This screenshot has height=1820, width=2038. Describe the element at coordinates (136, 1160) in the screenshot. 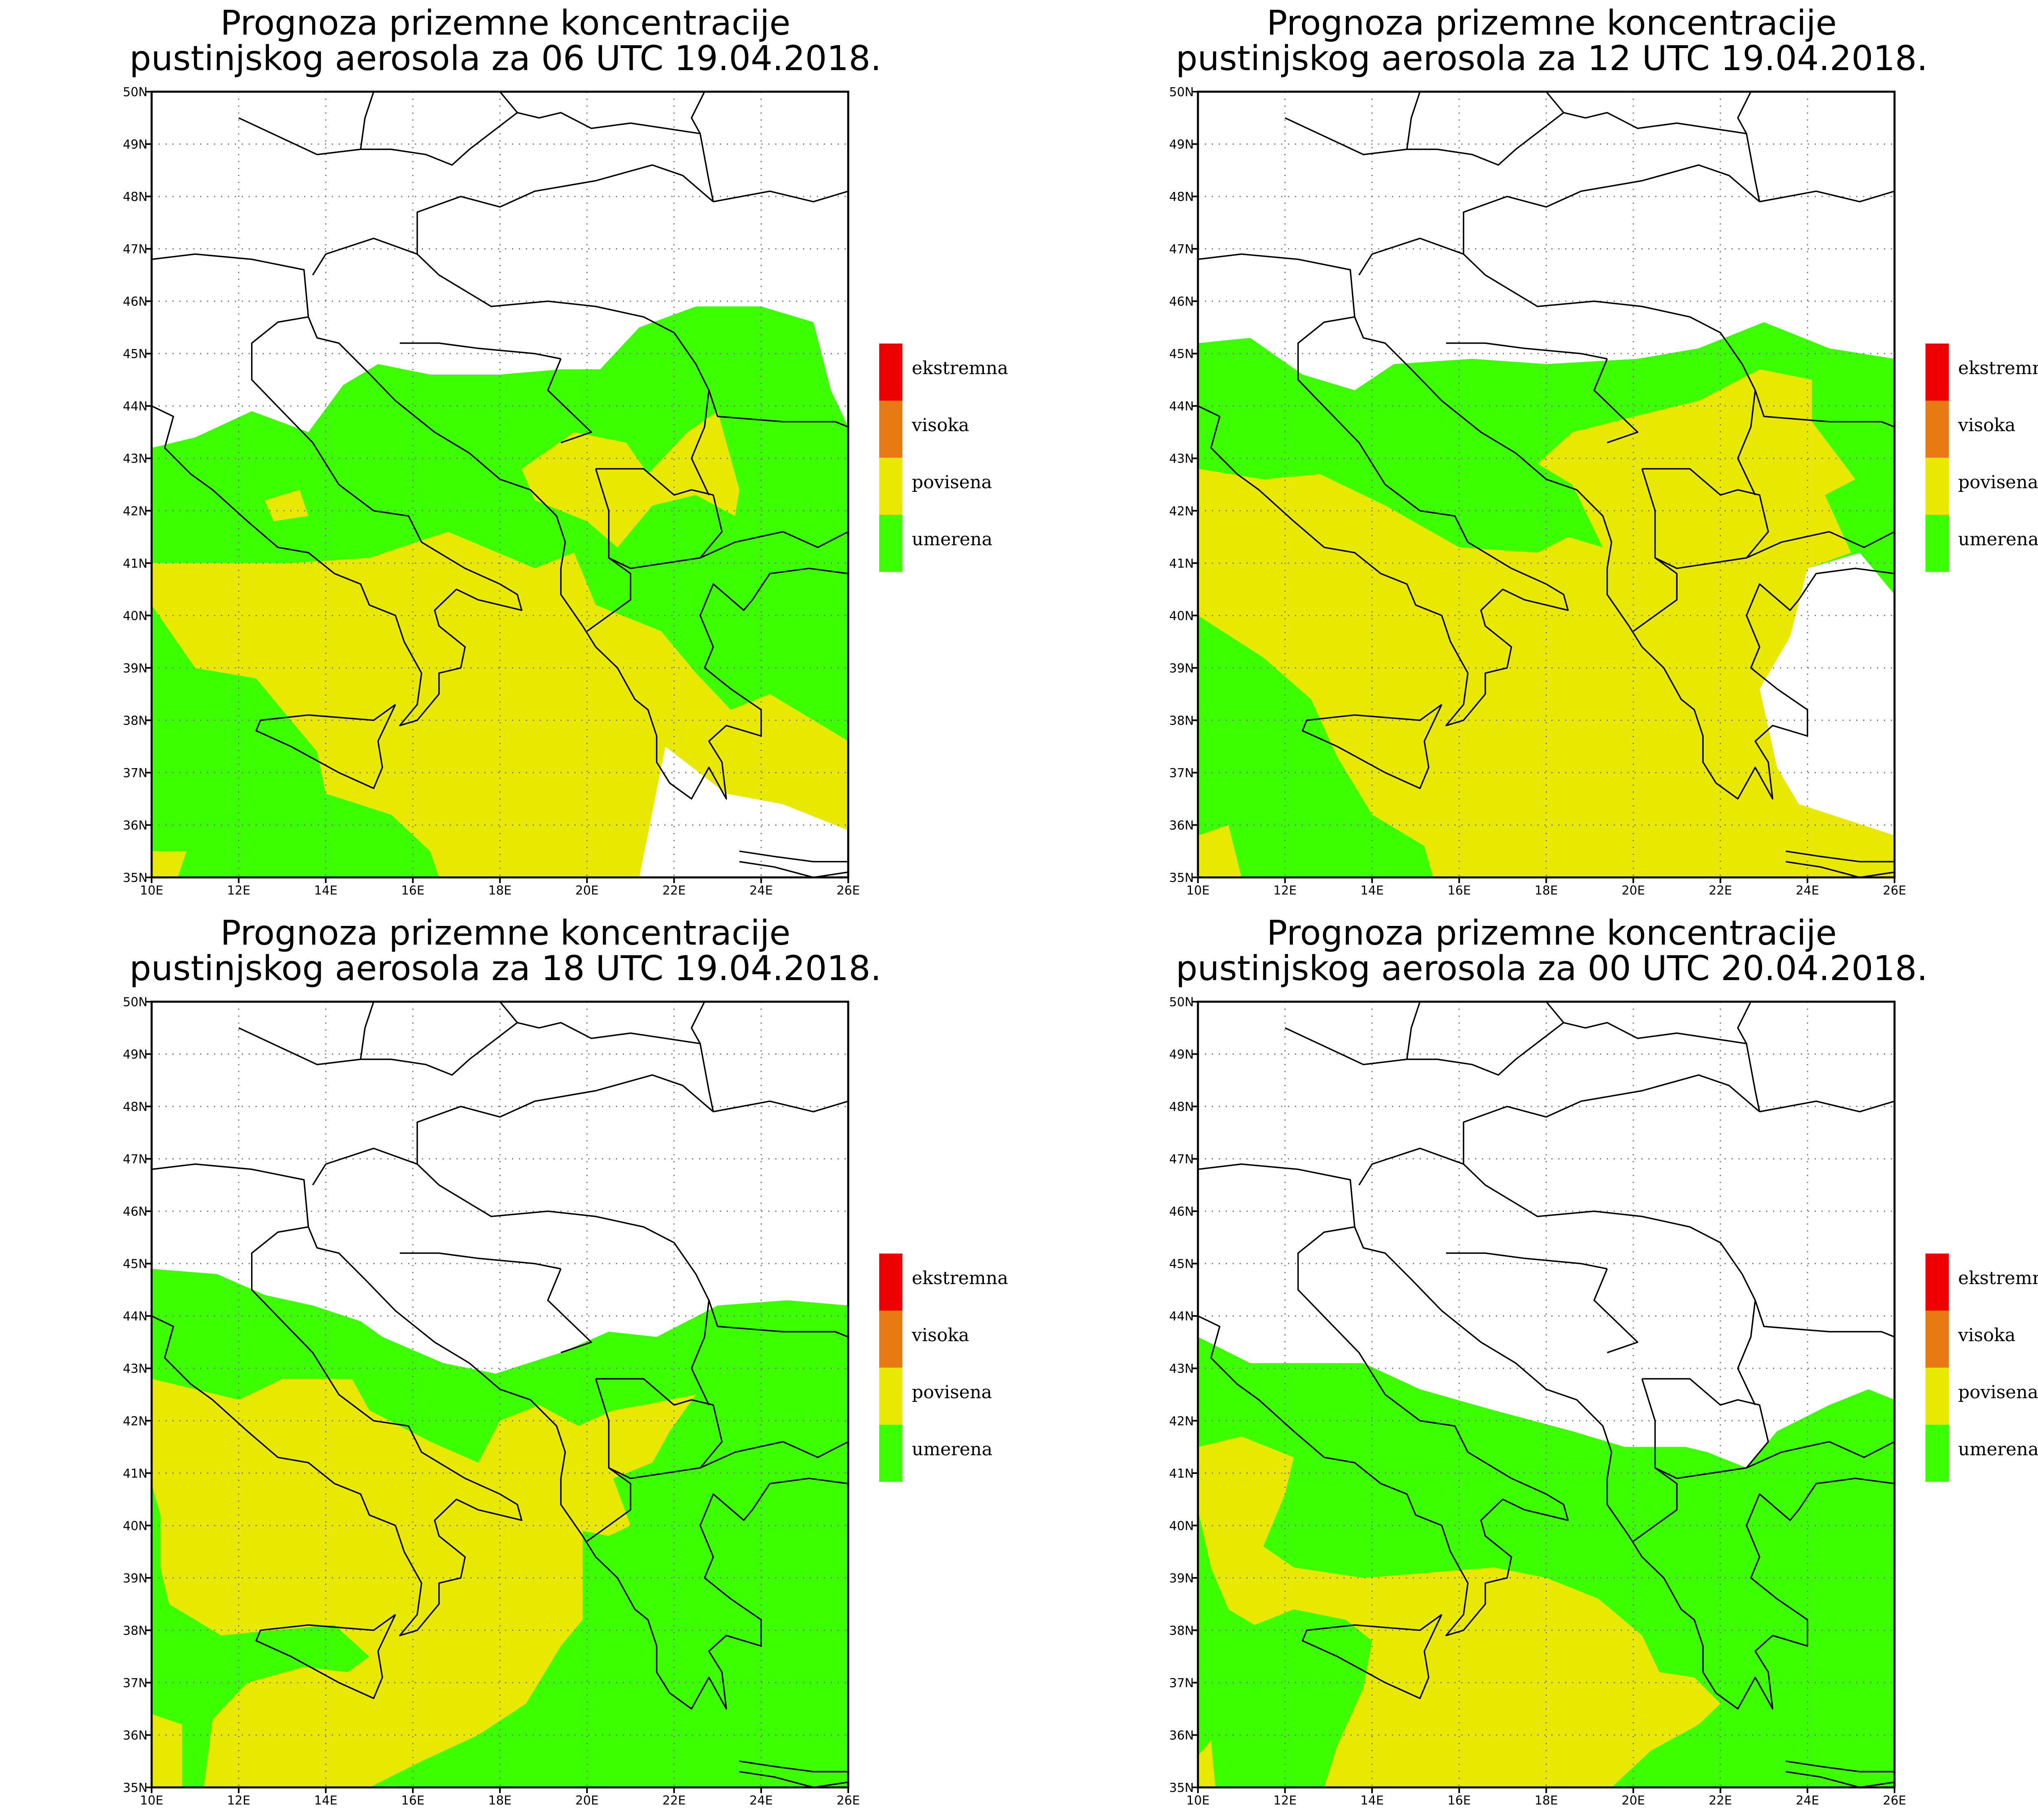

I see `y-tick-label: 47N` at that location.